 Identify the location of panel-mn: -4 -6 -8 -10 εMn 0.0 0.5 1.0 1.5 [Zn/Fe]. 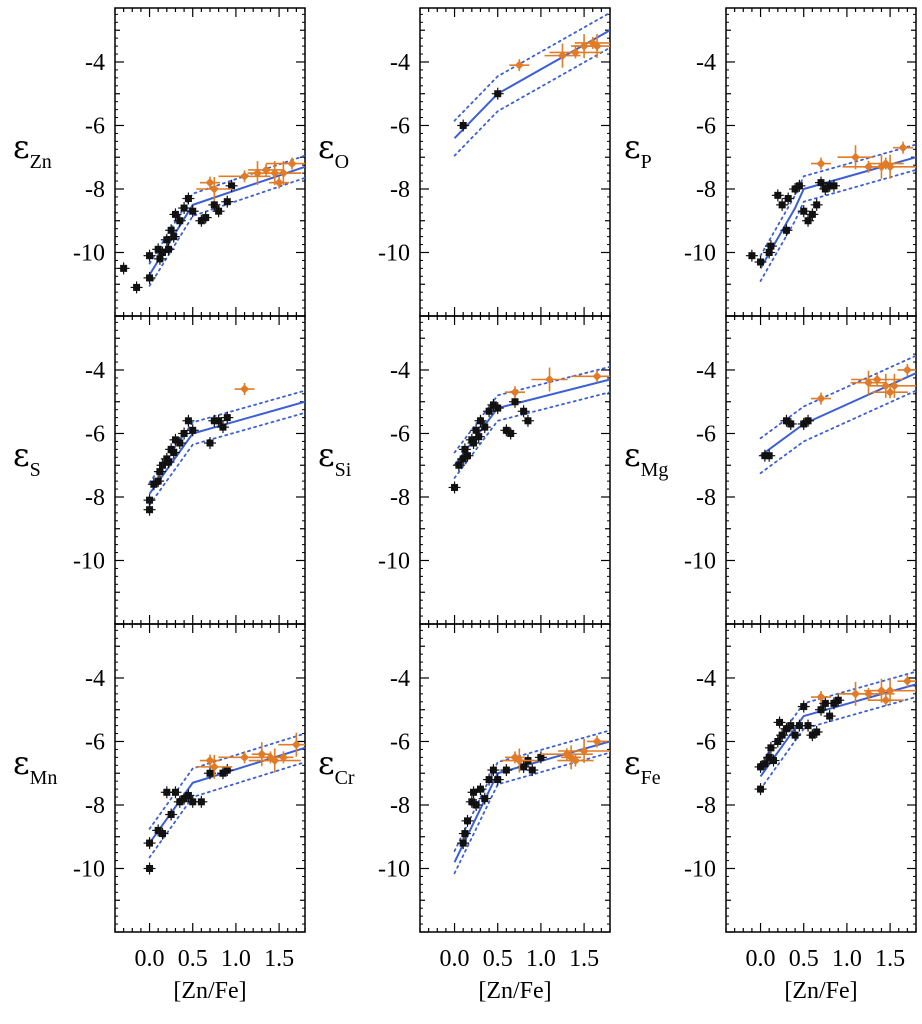
(159, 813).